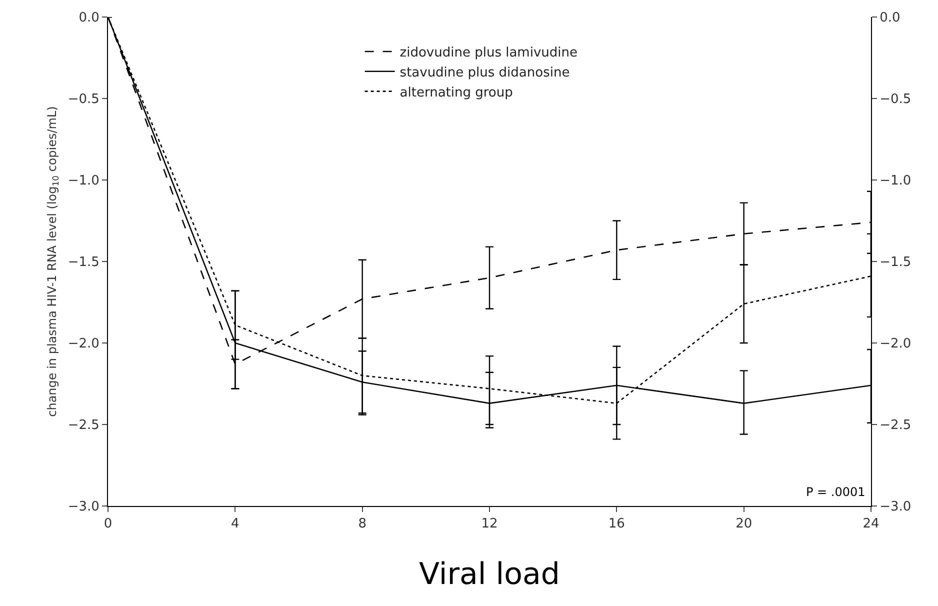 This screenshot has width=938, height=606. What do you see at coordinates (616, 524) in the screenshot?
I see `x-tick-label: 16` at bounding box center [616, 524].